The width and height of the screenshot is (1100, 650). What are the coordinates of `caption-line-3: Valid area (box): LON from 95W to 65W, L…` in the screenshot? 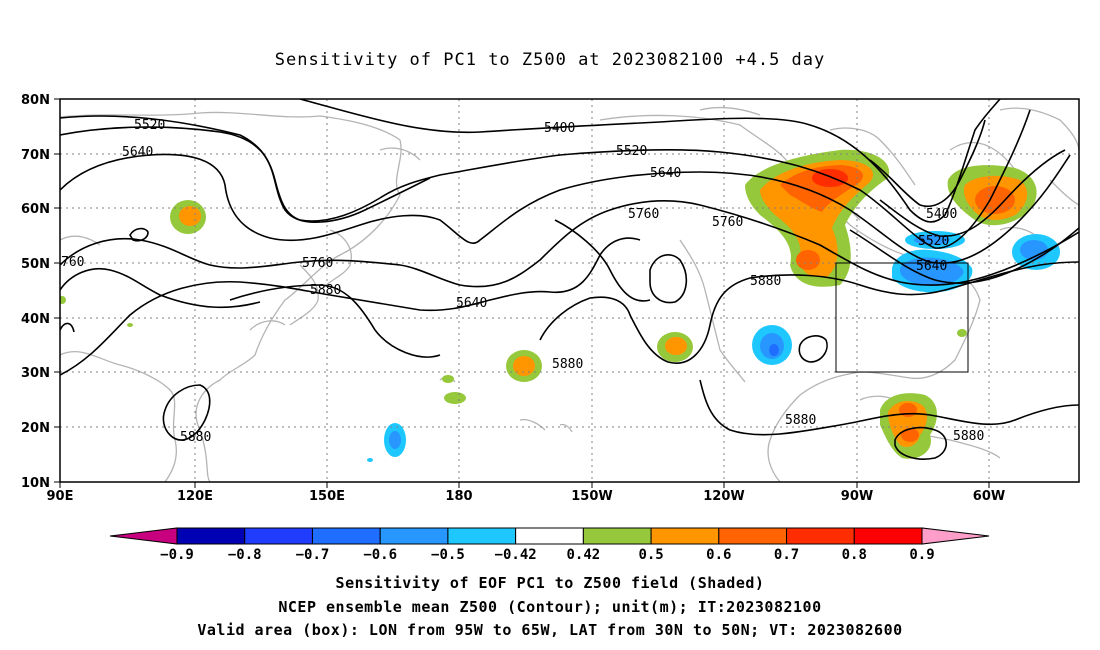 It's located at (550, 630).